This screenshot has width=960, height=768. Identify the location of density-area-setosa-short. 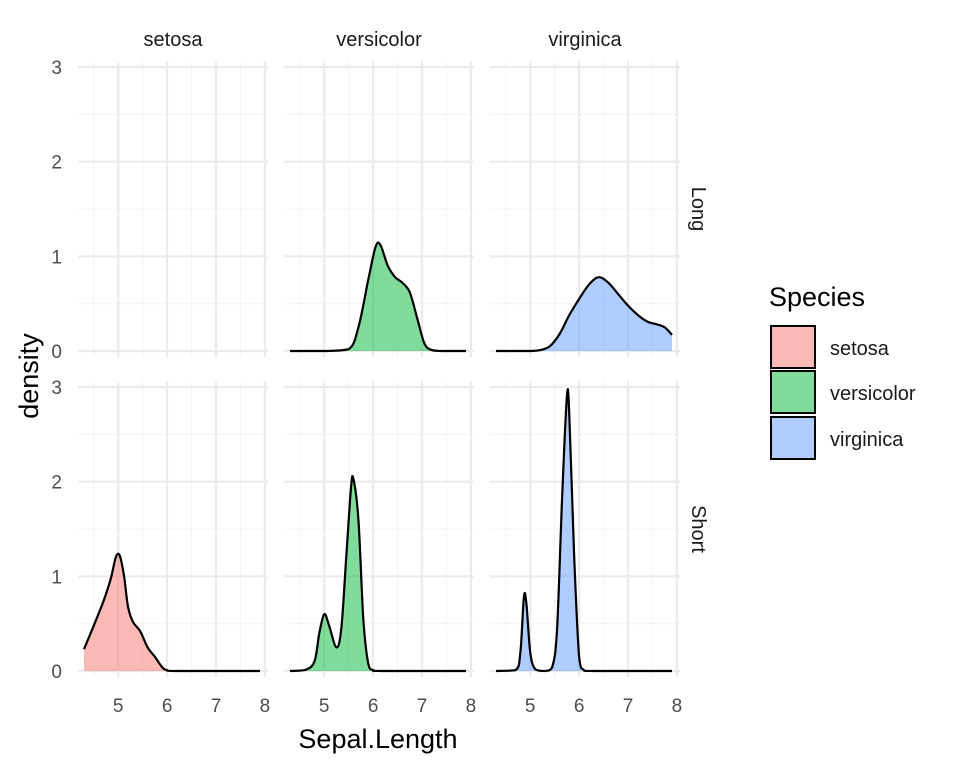
(172, 612).